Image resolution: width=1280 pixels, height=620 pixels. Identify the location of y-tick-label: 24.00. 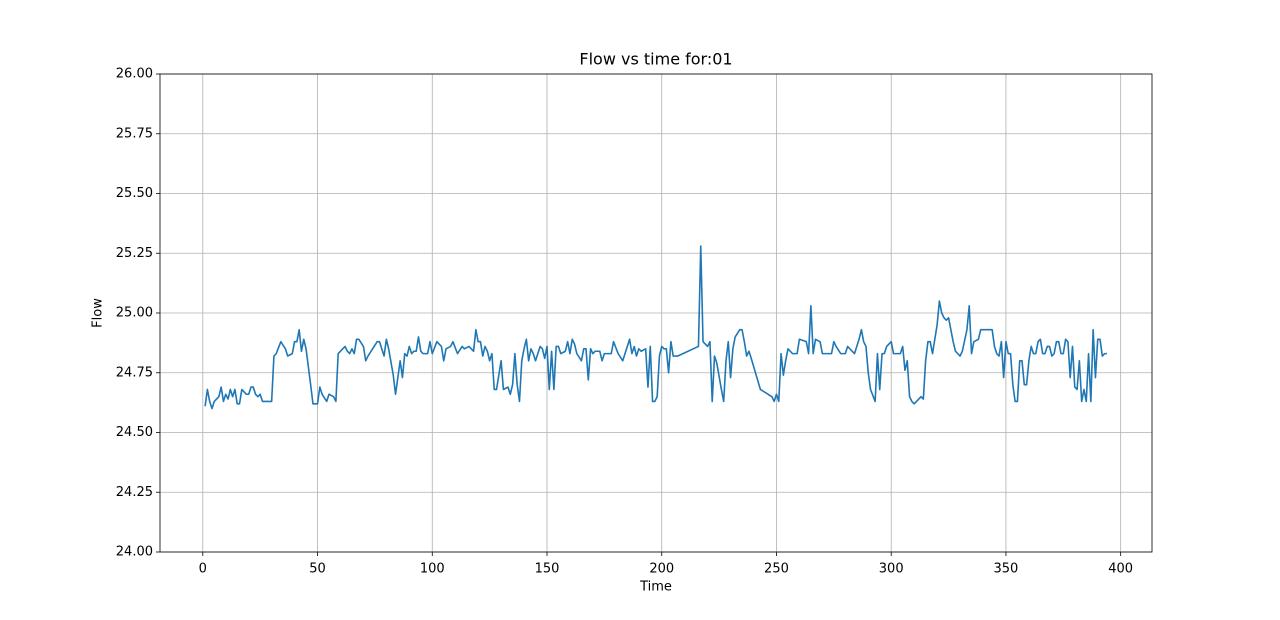
(134, 552).